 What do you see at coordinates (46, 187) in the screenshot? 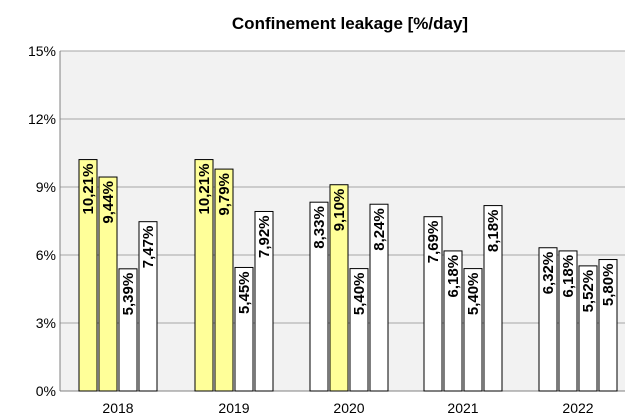
I see `y-tick-label: 9%` at bounding box center [46, 187].